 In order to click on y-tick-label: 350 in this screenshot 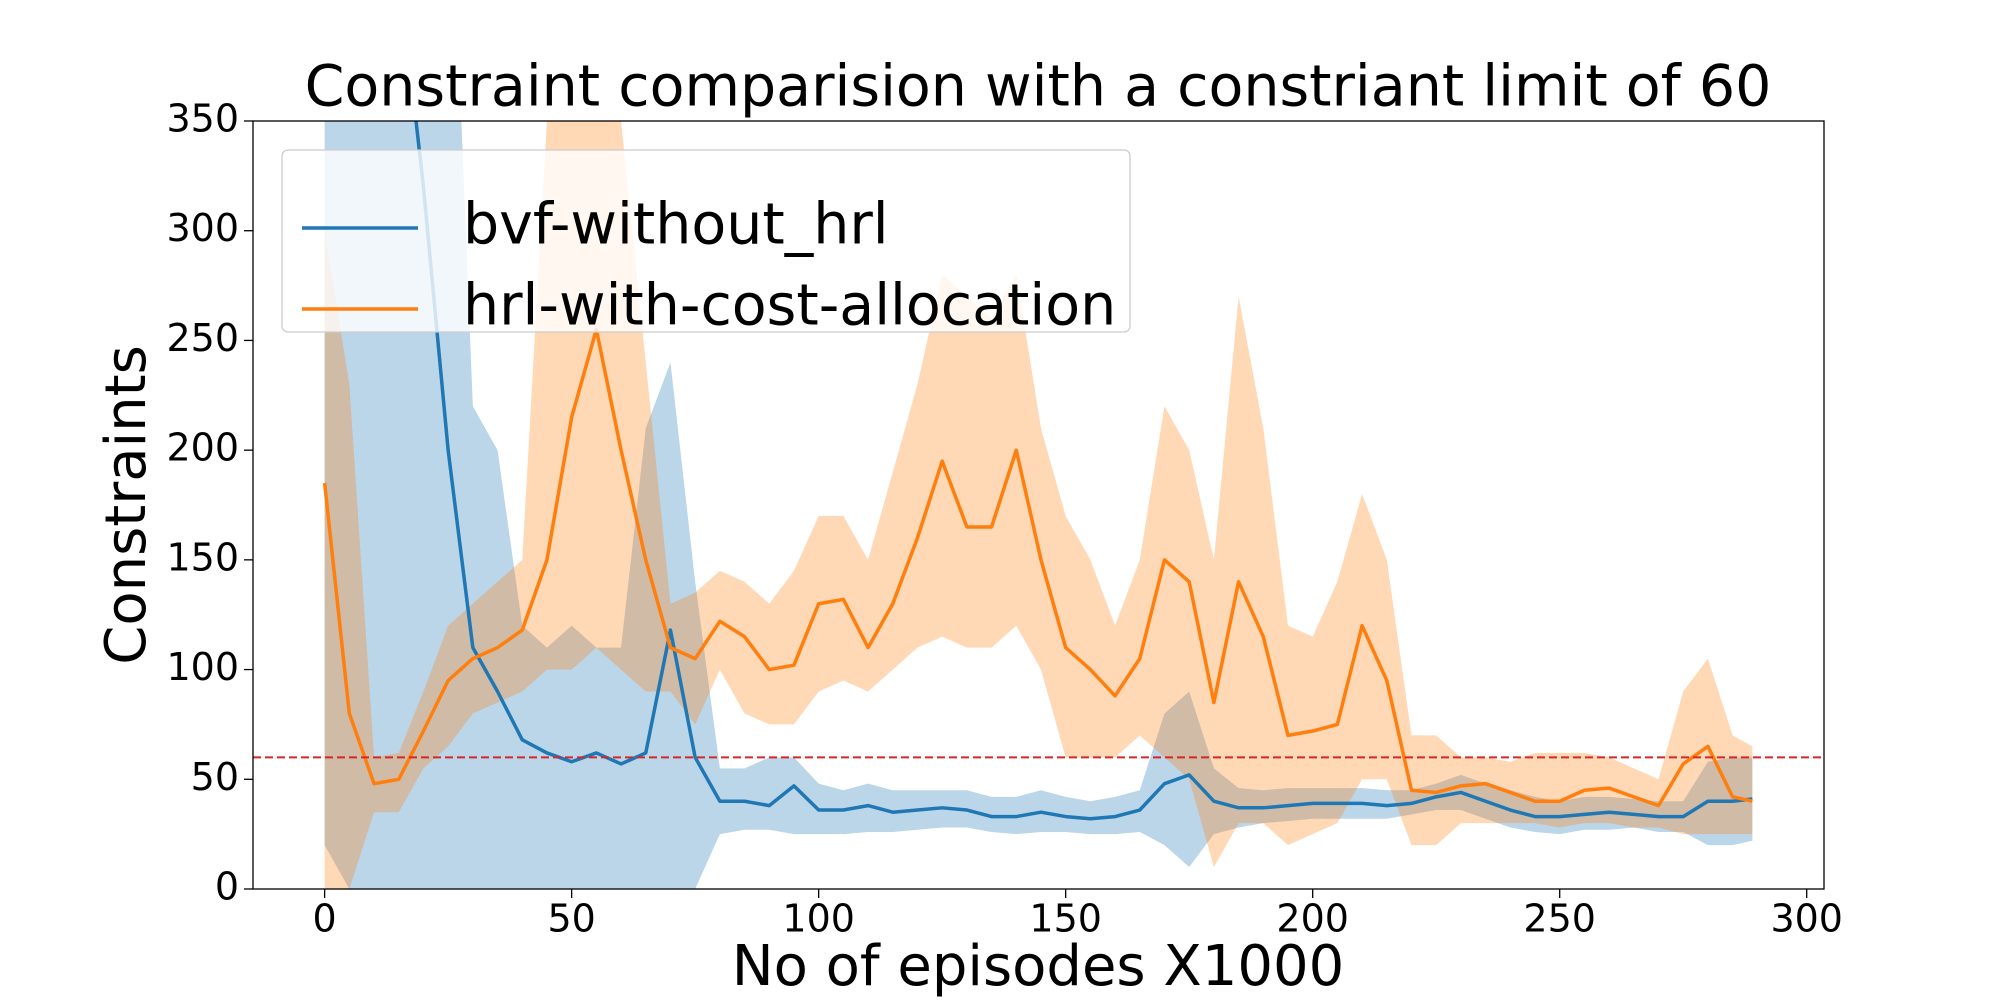, I will do `click(202, 119)`.